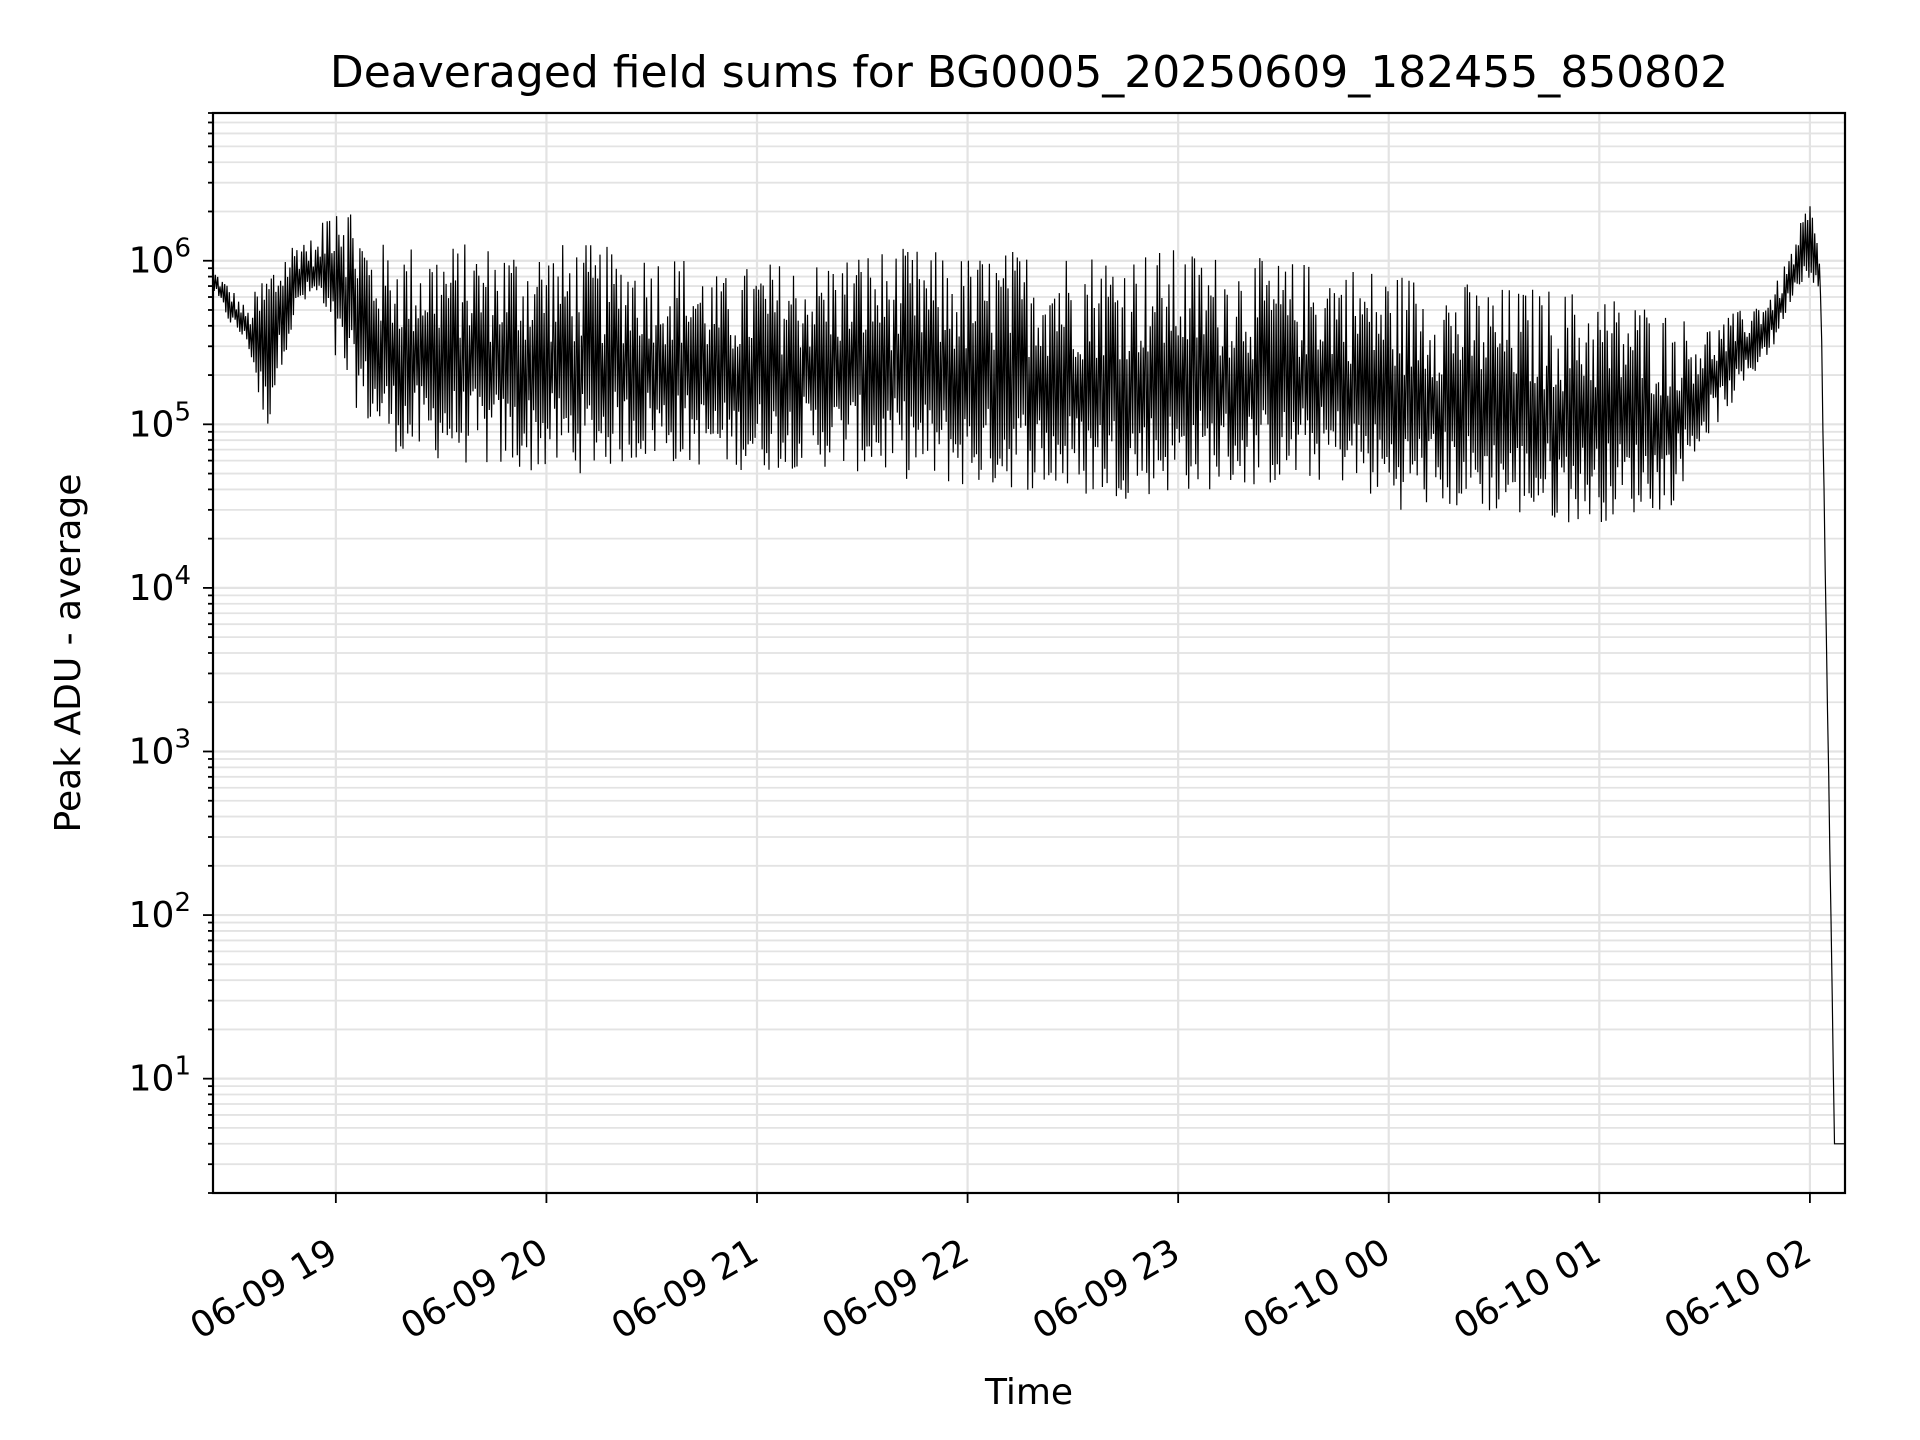 This screenshot has width=1920, height=1440. What do you see at coordinates (182, 249) in the screenshot?
I see `y-tick-exponent: 6` at bounding box center [182, 249].